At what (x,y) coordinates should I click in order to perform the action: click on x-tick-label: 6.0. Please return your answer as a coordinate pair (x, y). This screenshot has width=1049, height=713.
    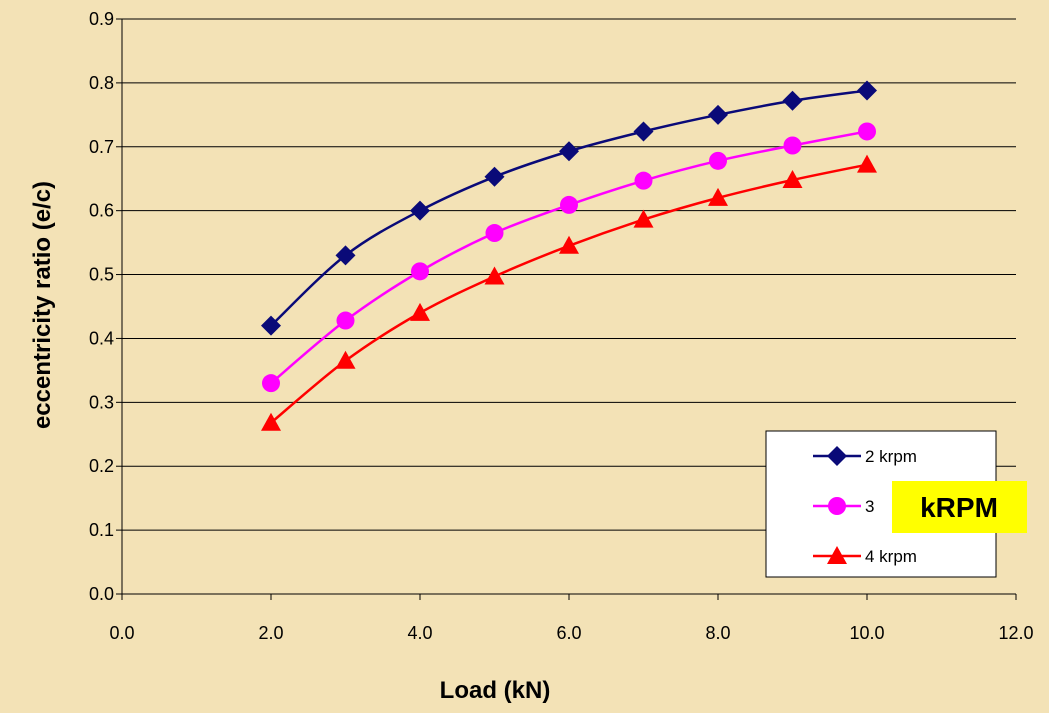
    Looking at the image, I should click on (568, 633).